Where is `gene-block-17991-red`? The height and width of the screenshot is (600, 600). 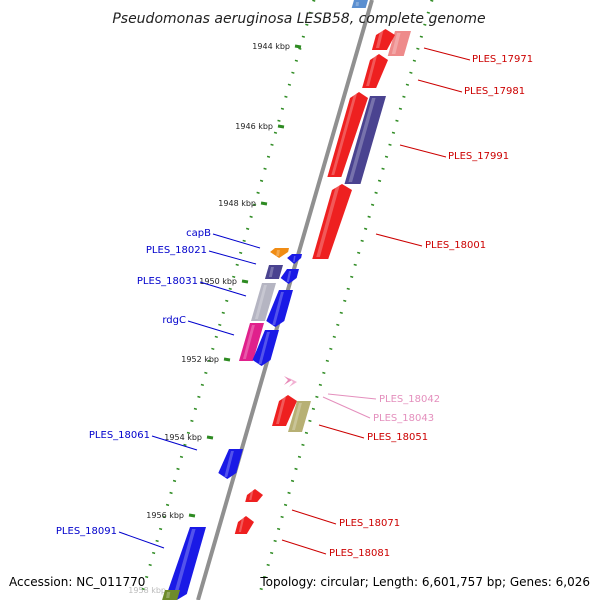 gene-block-17991-red is located at coordinates (347, 134).